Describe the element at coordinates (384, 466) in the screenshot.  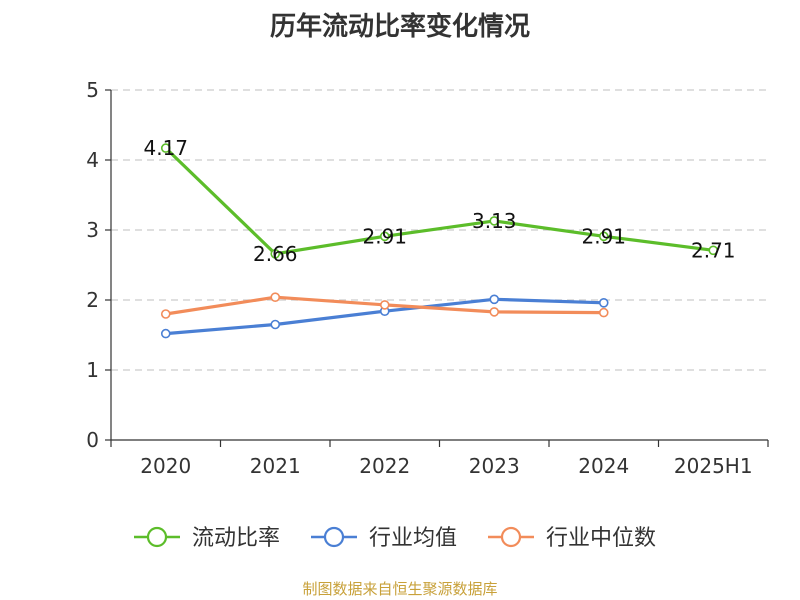
I see `x-tick-label: 2022` at that location.